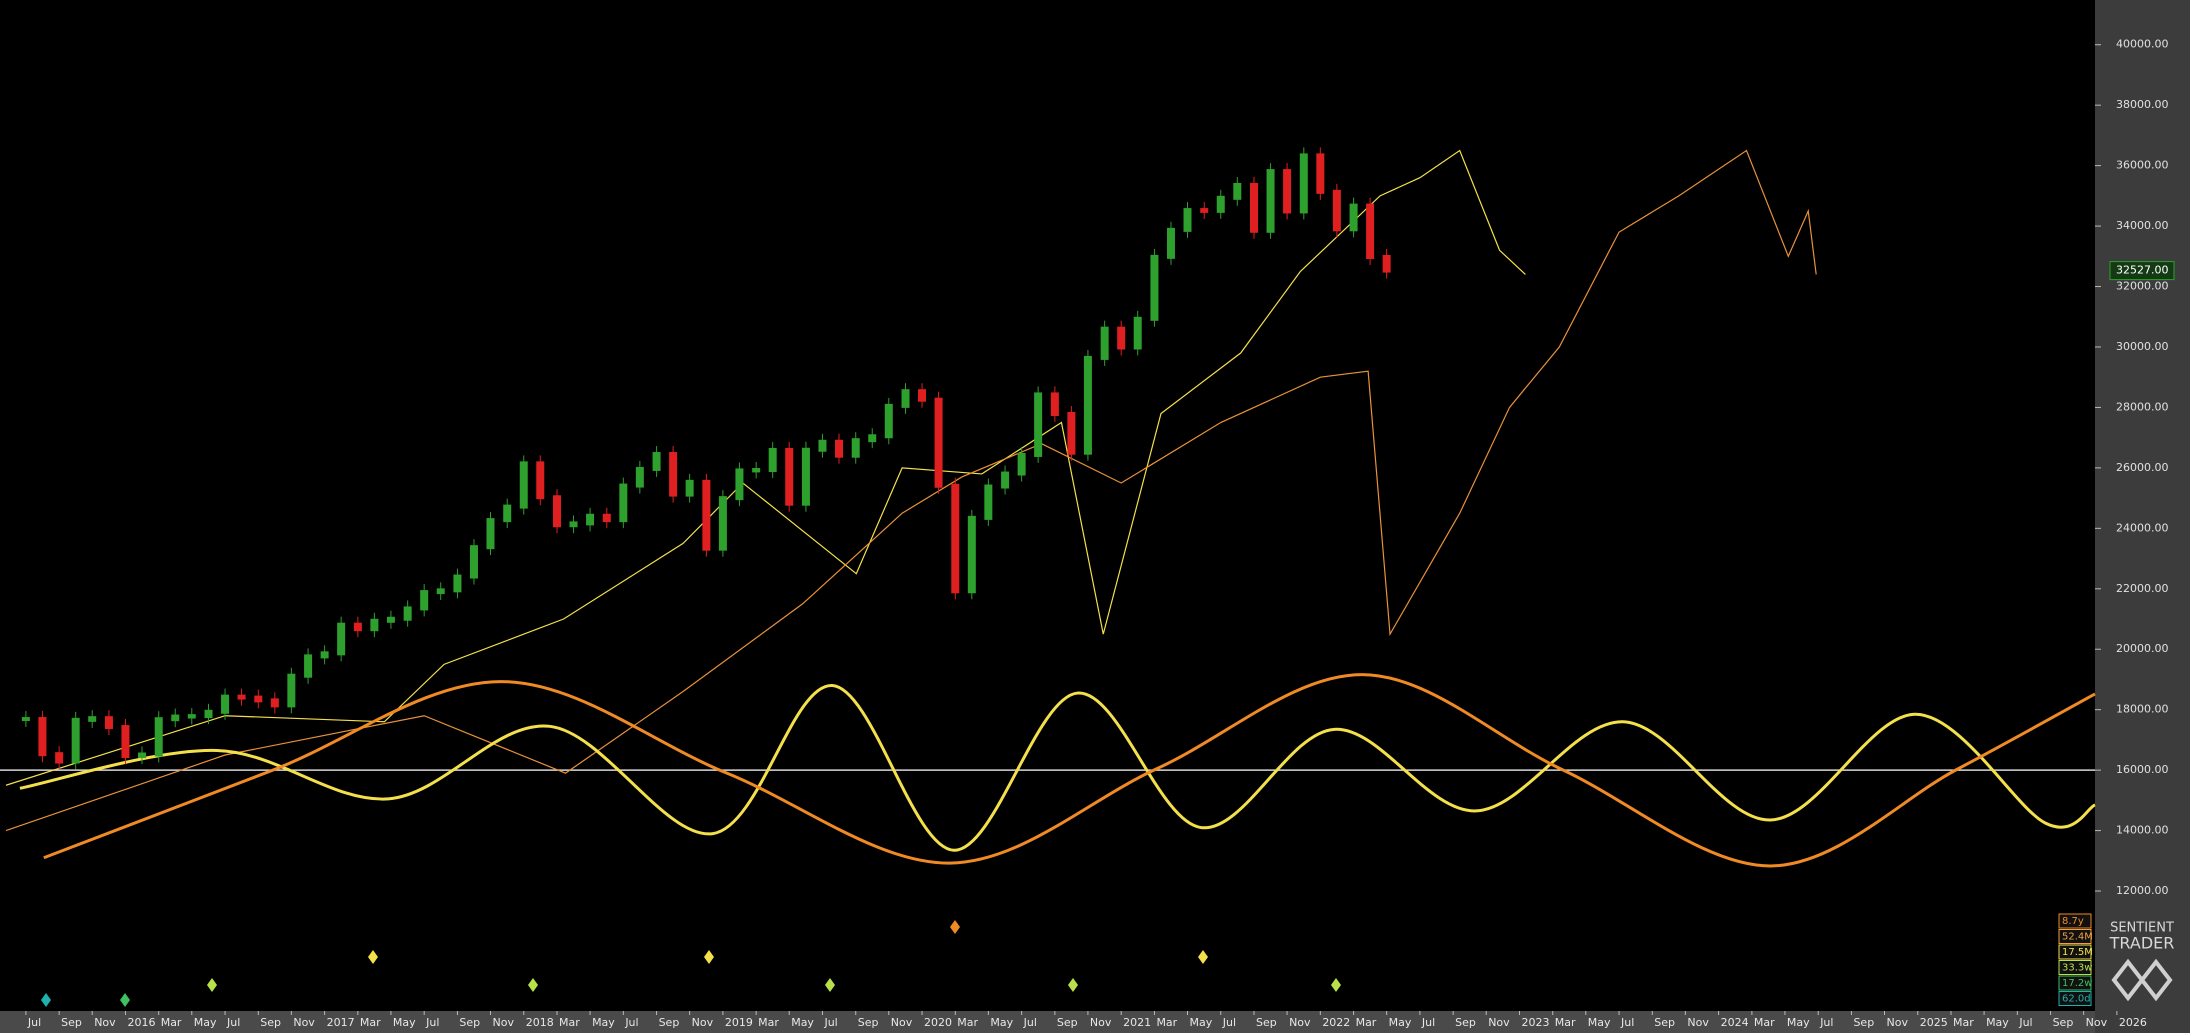 The width and height of the screenshot is (2190, 1033). I want to click on x-tick-label: 2026, so click(2133, 1022).